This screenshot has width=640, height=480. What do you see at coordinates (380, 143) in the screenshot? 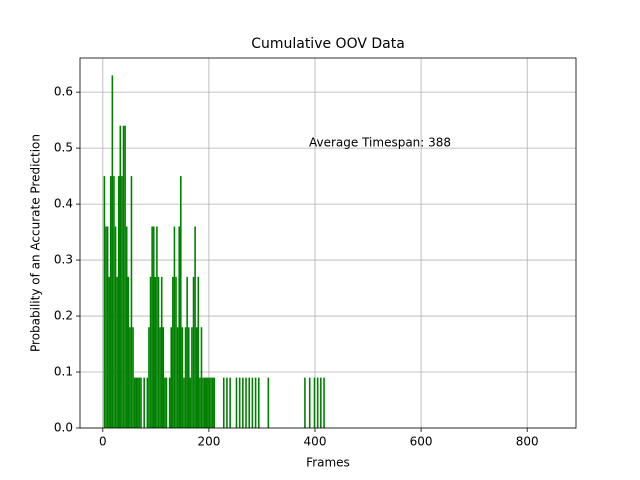
I see `annotation: Average Timespan: 388` at bounding box center [380, 143].